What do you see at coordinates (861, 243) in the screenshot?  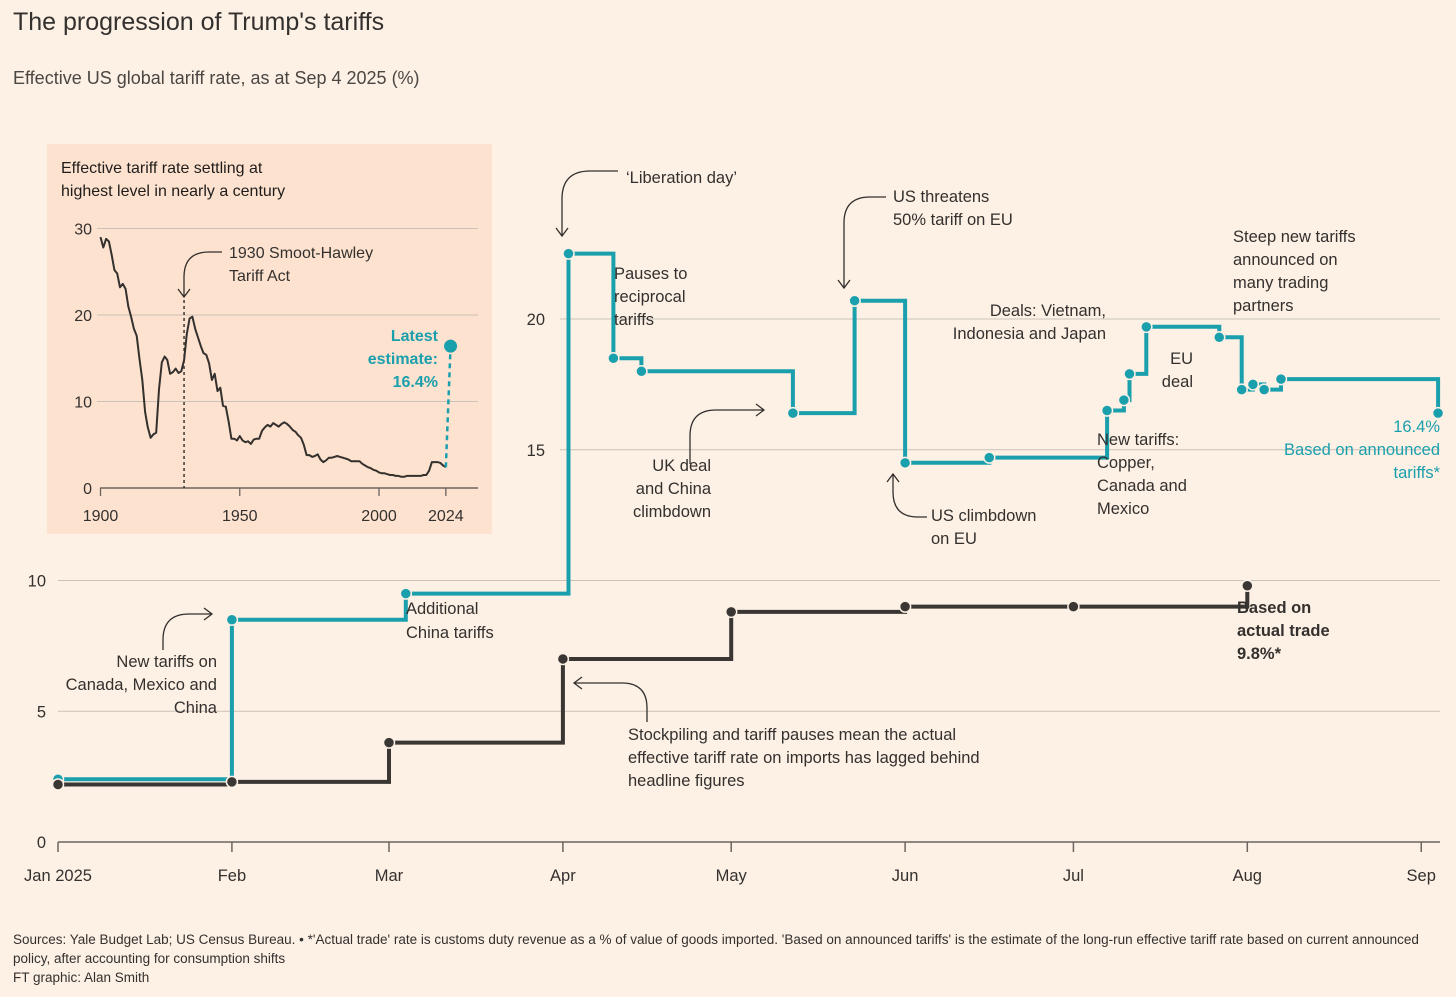 I see `threatens-arrow` at bounding box center [861, 243].